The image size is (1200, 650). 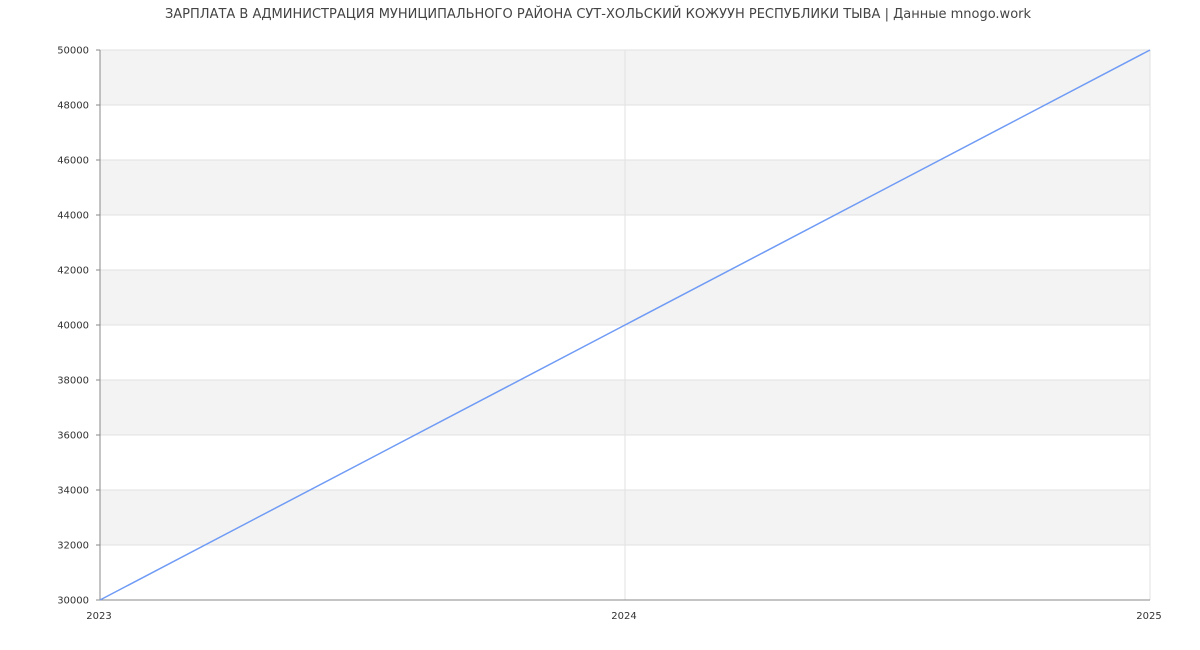 I want to click on x-tick-label: 2023, so click(x=98, y=616).